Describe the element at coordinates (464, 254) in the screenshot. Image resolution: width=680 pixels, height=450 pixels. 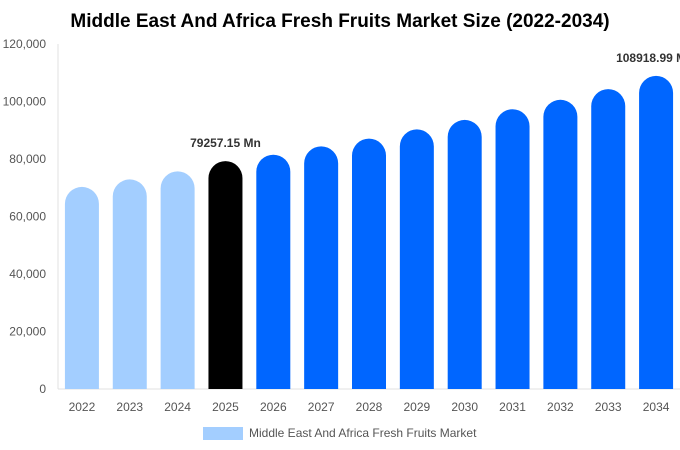
I see `bar-2030` at that location.